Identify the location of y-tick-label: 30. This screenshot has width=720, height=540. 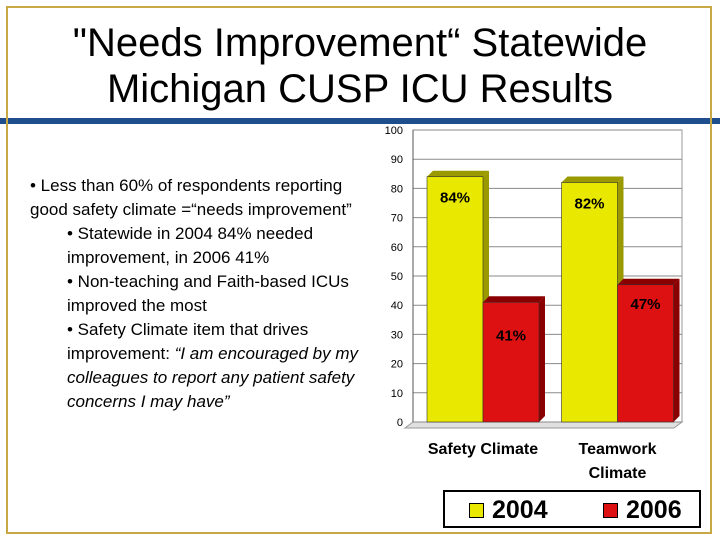
(397, 335).